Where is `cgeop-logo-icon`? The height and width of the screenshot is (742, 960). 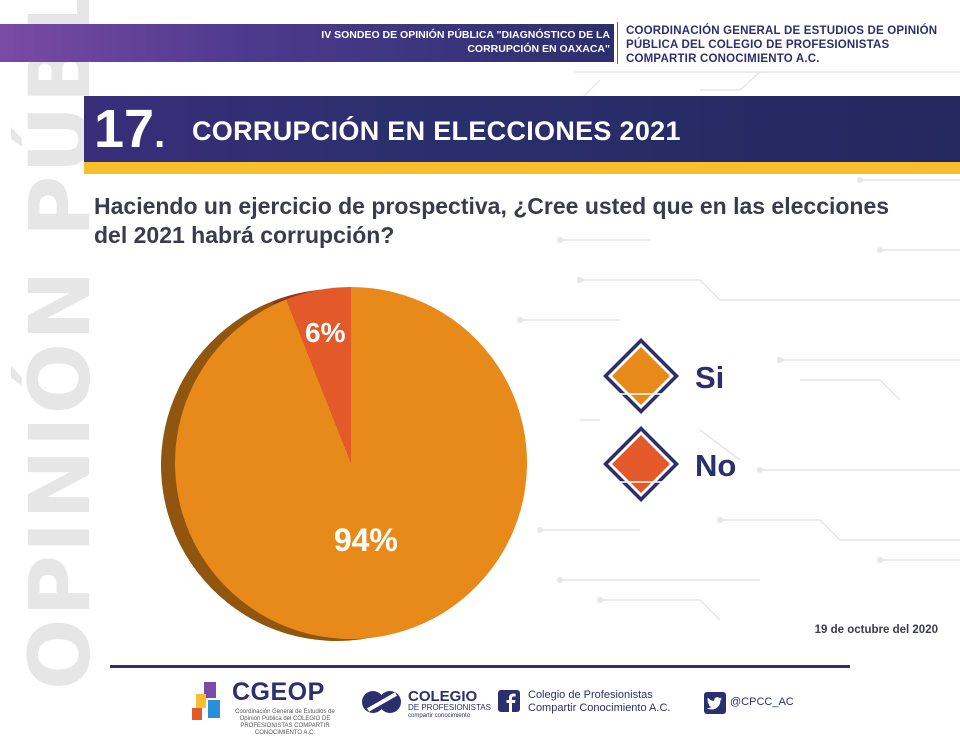 cgeop-logo-icon is located at coordinates (206, 701).